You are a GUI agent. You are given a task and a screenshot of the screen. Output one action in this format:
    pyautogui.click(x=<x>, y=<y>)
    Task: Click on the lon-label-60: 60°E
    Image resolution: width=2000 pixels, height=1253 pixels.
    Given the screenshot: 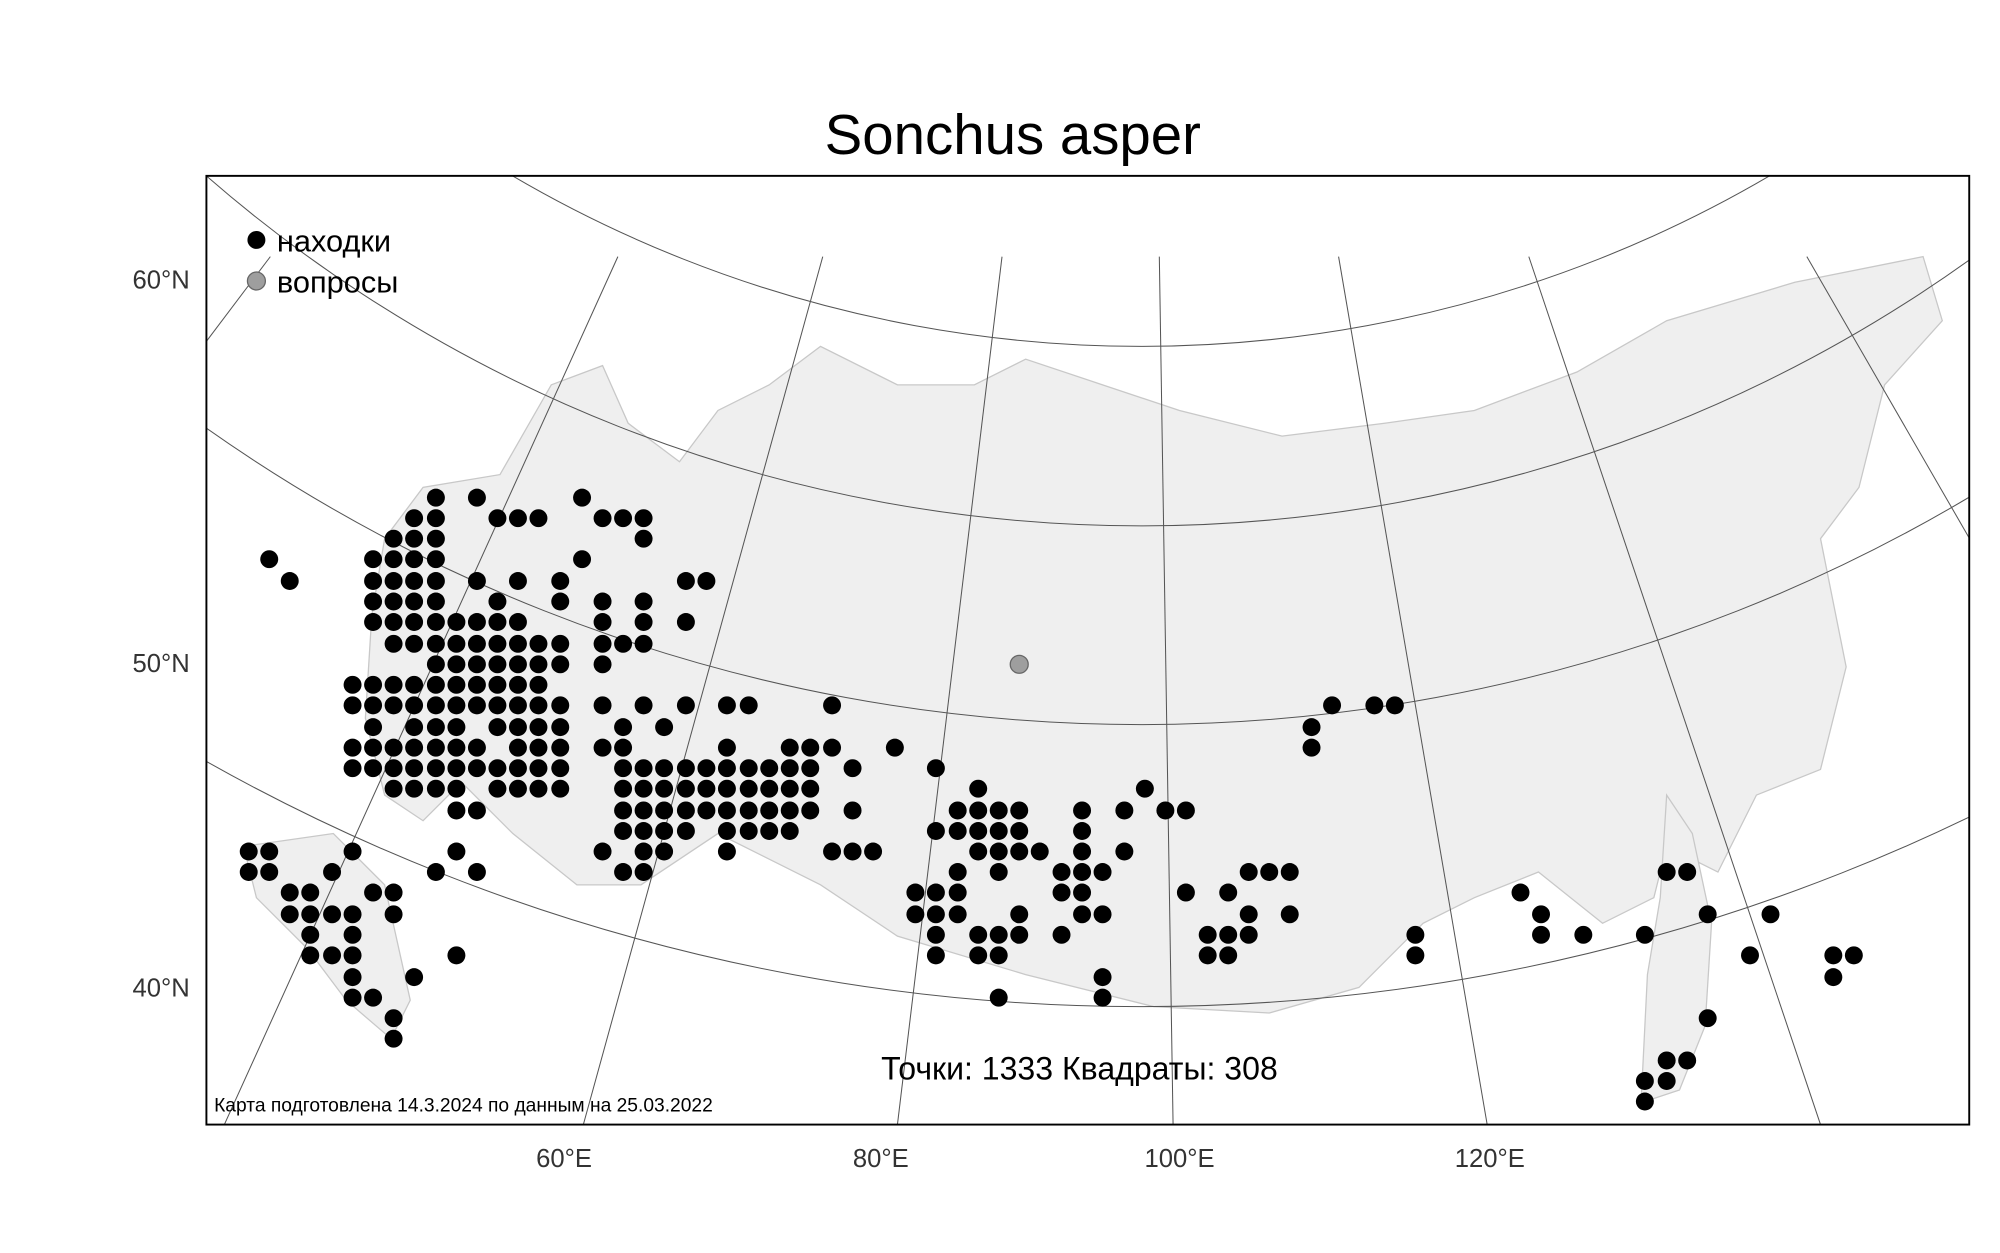 What is the action you would take?
    pyautogui.click(x=564, y=1159)
    